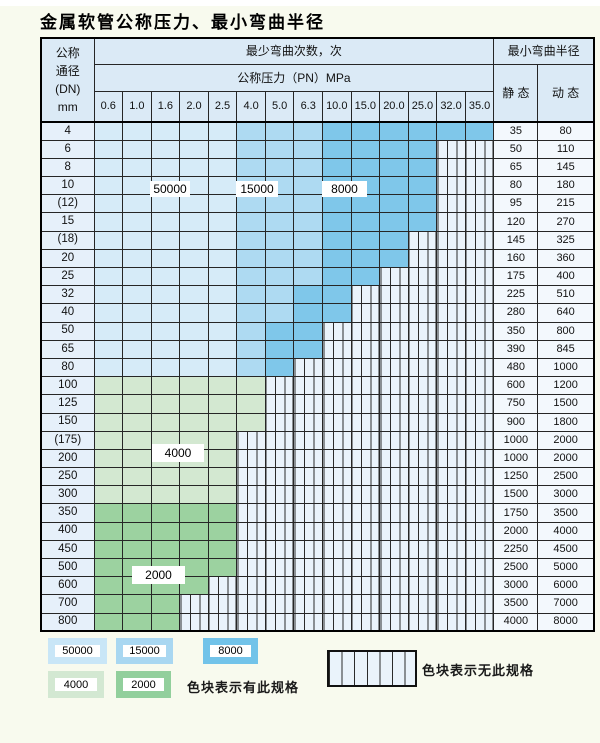 This screenshot has height=743, width=600. Describe the element at coordinates (170, 189) in the screenshot. I see `region-count-label: 50000` at that location.